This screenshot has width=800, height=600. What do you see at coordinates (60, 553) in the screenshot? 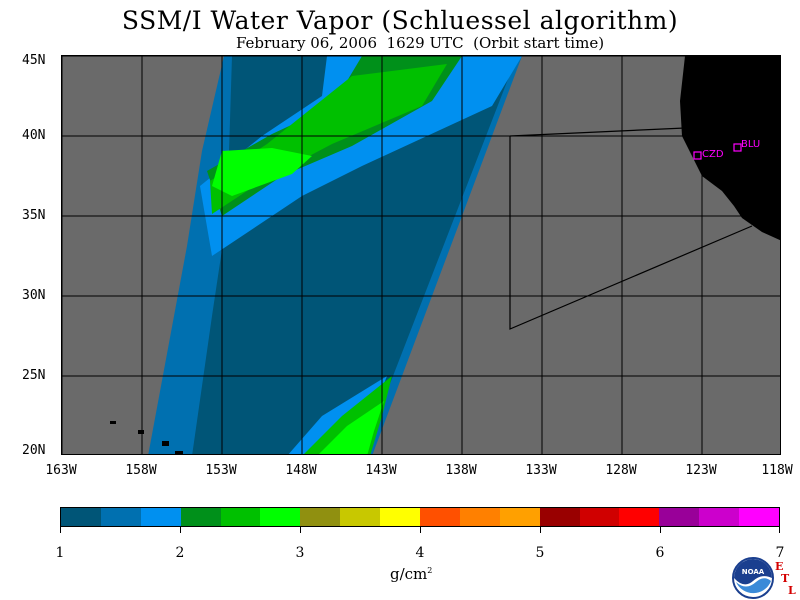
I see `colorbar-tick-label: 1` at bounding box center [60, 553].